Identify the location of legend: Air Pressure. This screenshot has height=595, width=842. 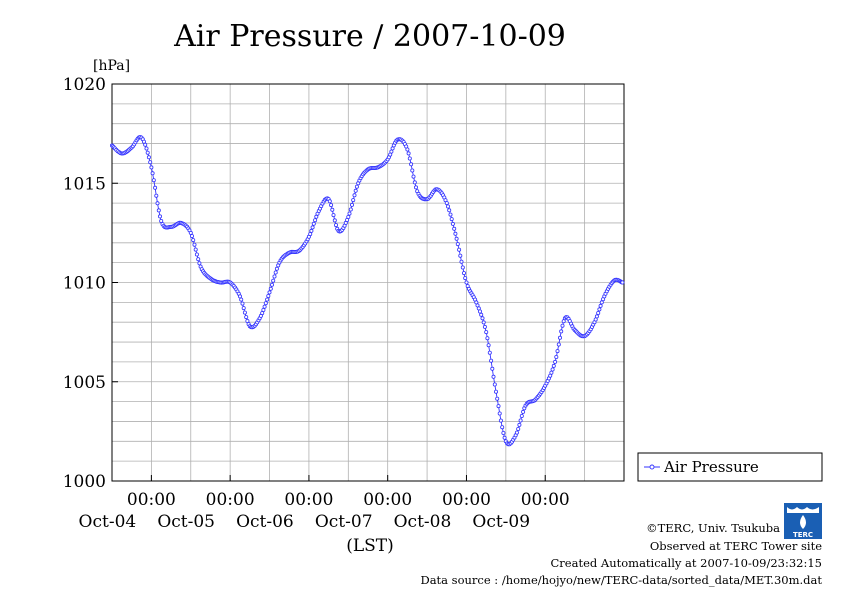
(730, 467).